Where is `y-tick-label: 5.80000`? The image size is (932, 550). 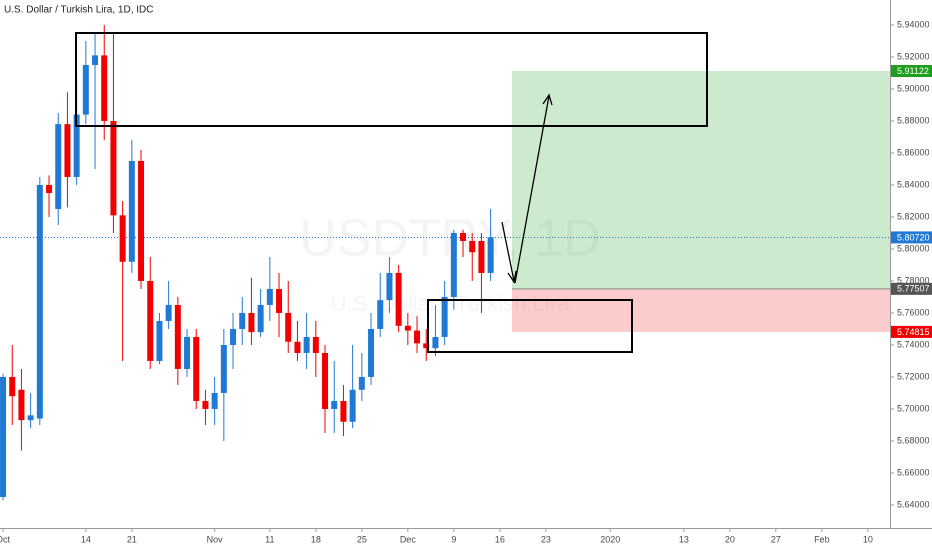
y-tick-label: 5.80000 is located at coordinates (913, 248).